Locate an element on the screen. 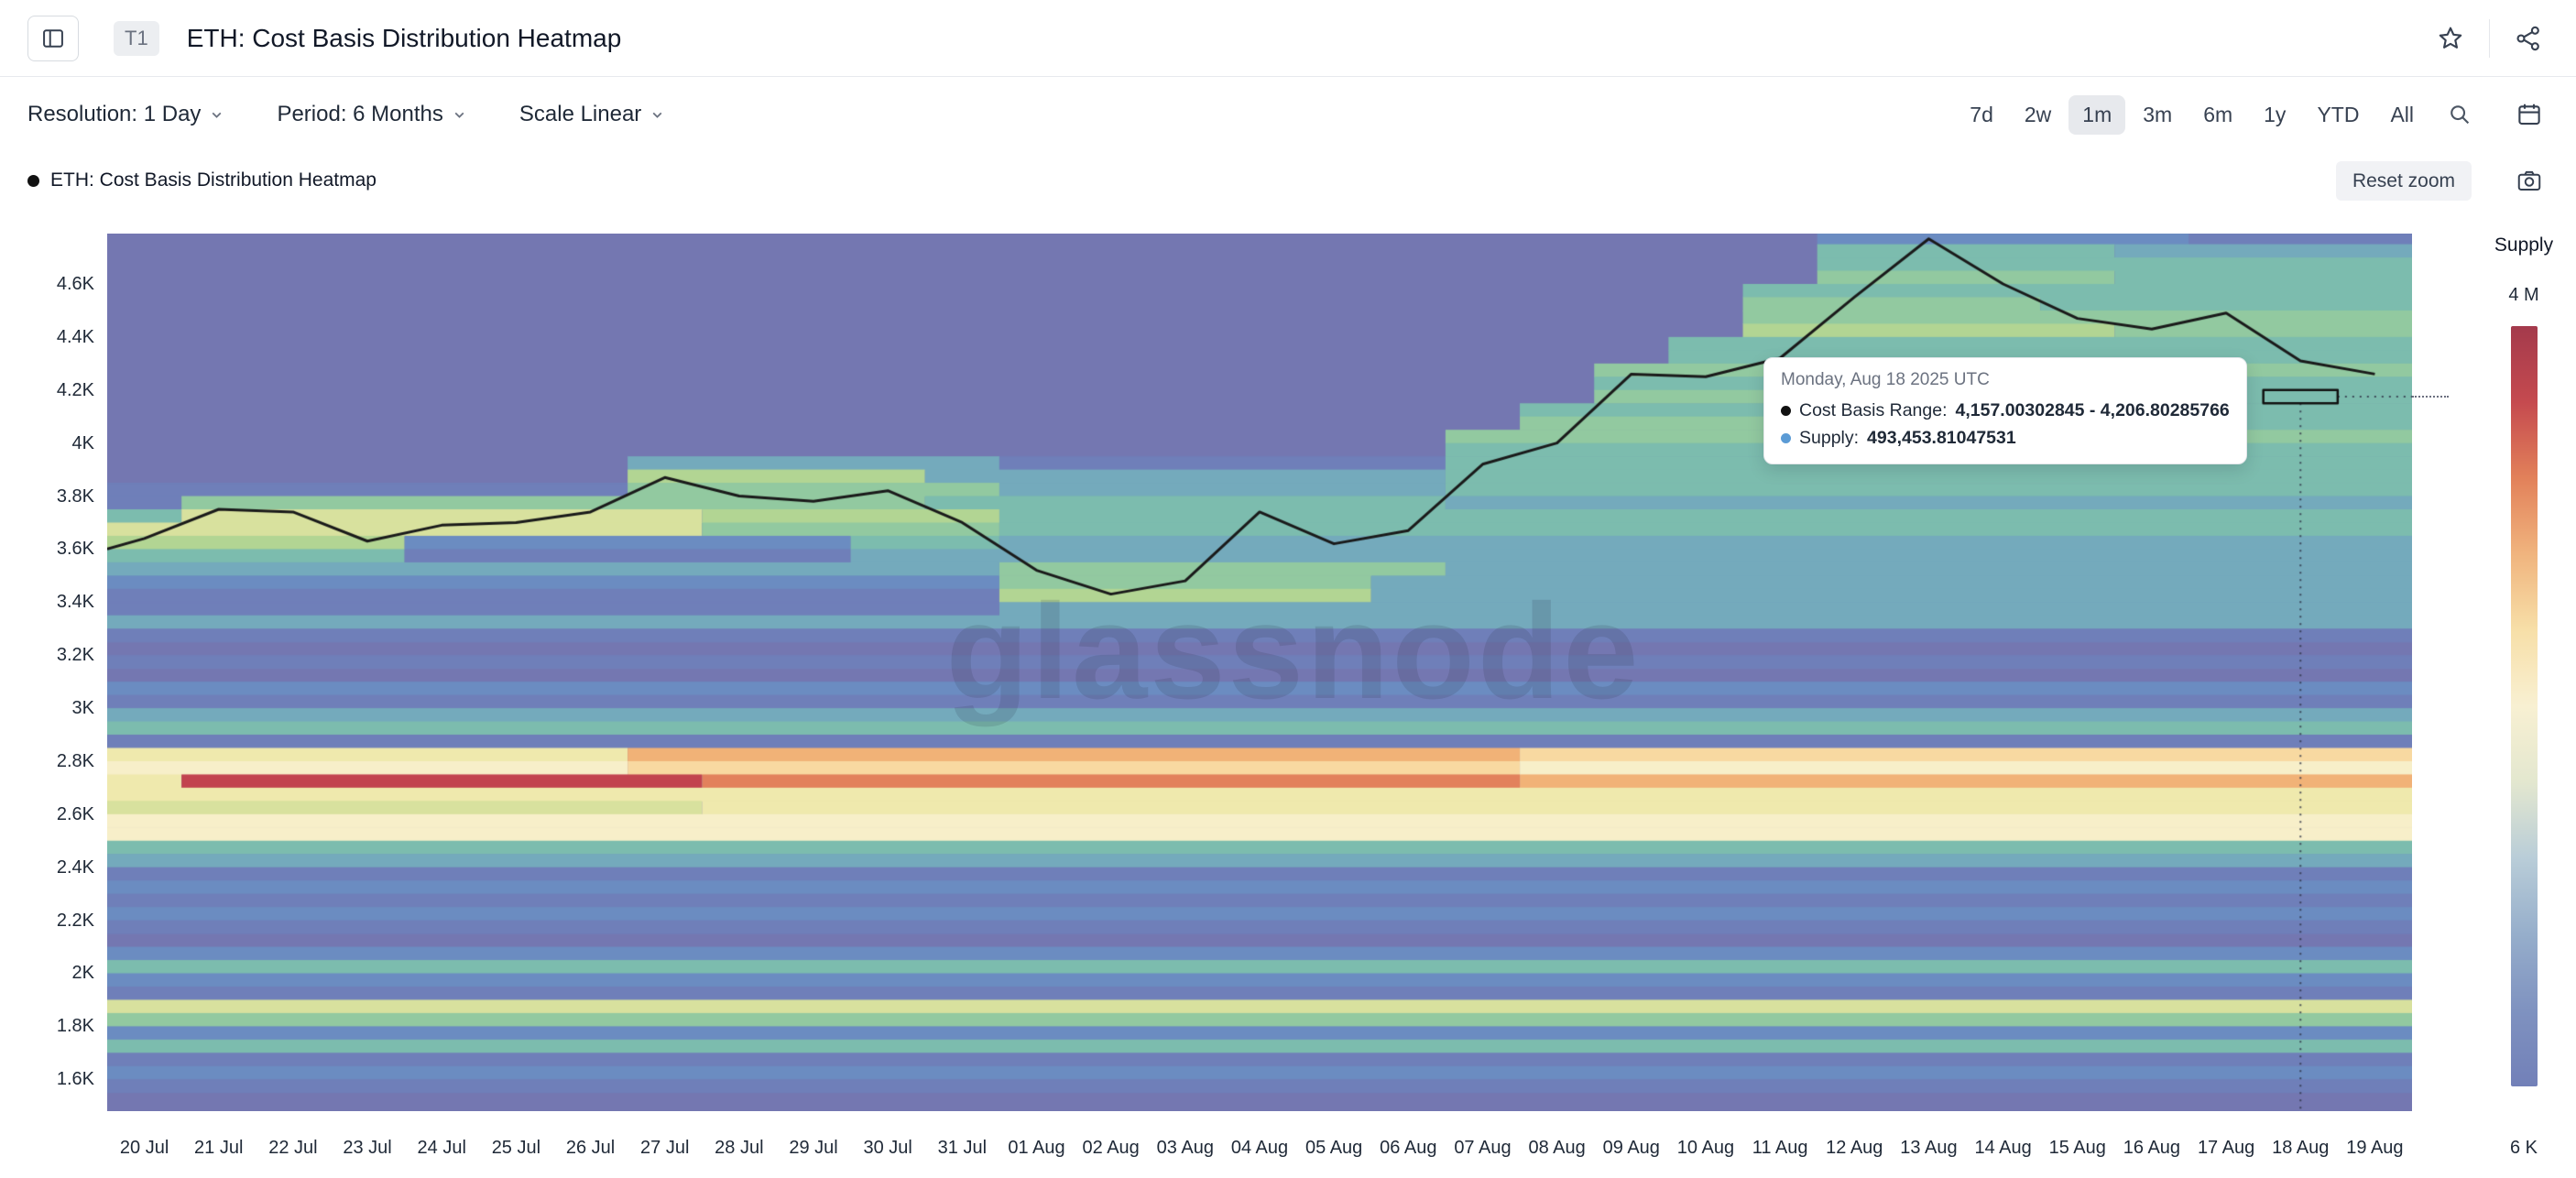 Image resolution: width=2576 pixels, height=1178 pixels. colorbar-min-label: 6 K is located at coordinates (2524, 1148).